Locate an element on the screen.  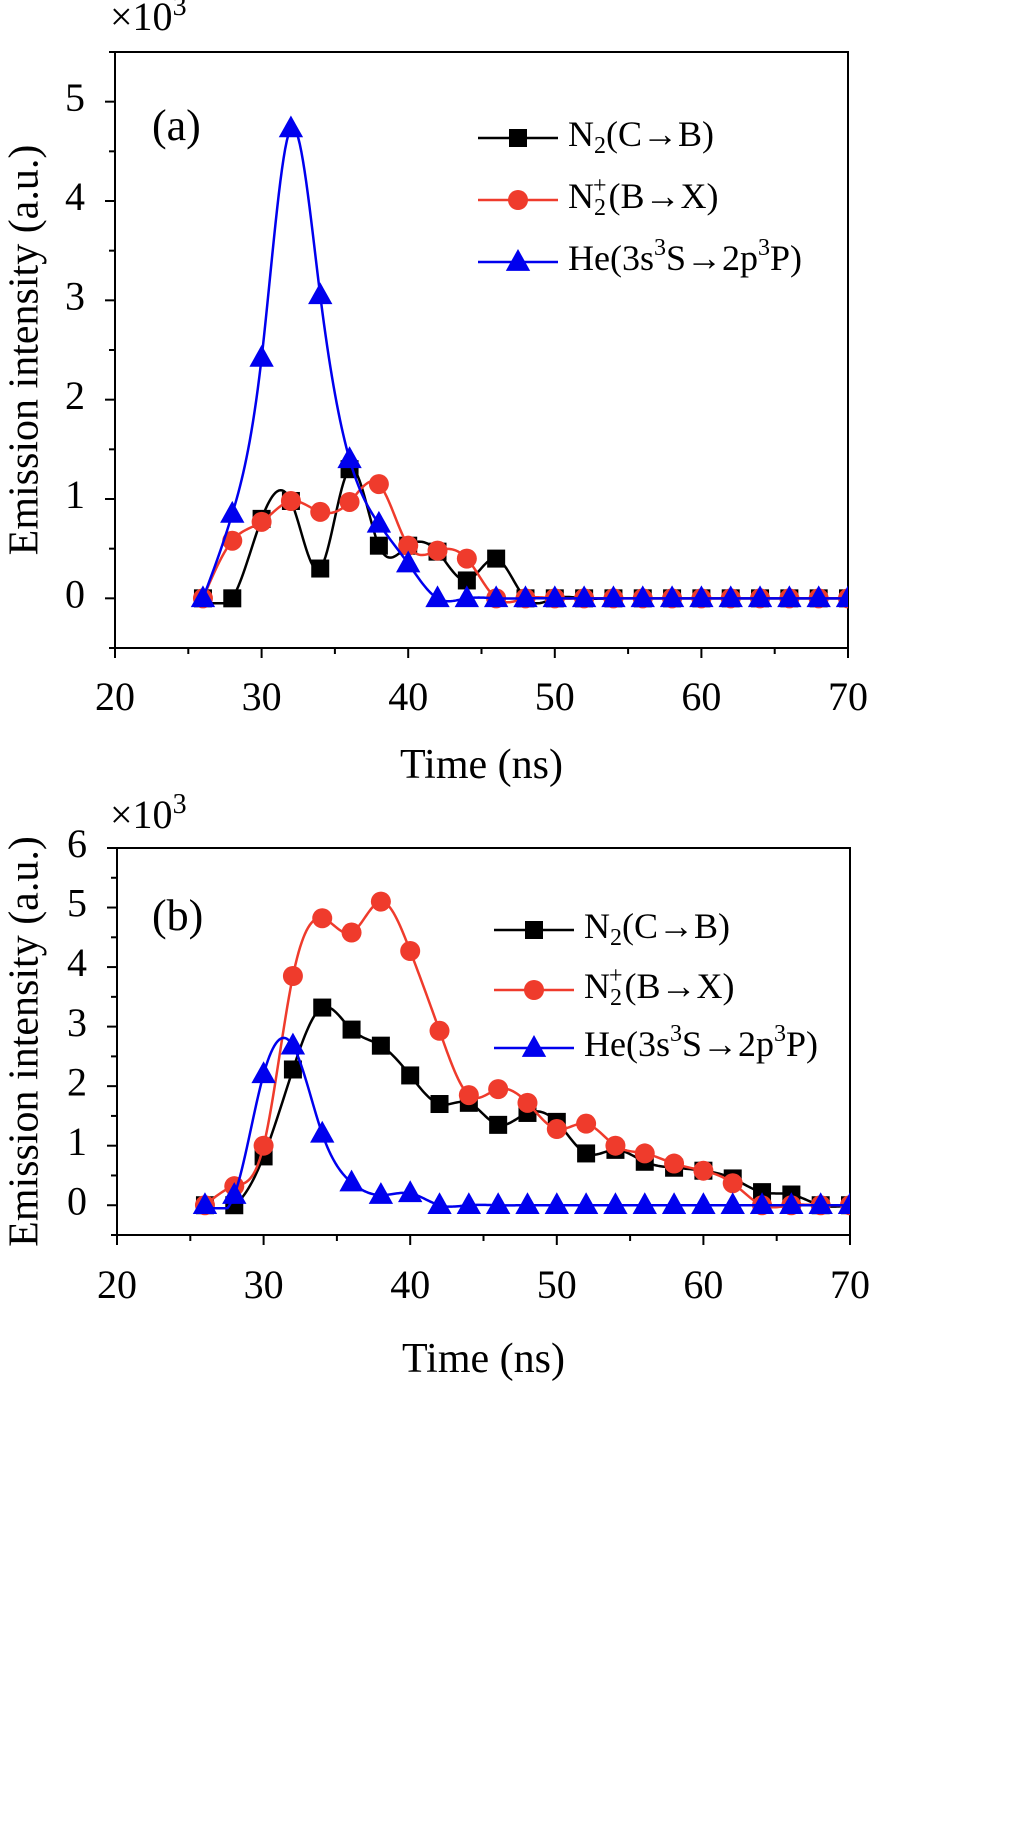
series-line is located at coordinates (525, 536).